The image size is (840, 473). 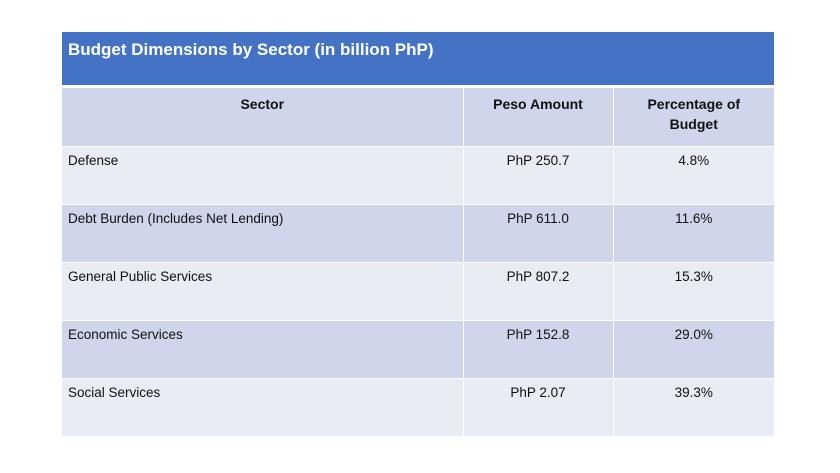 What do you see at coordinates (537, 117) in the screenshot?
I see `header-peso-amount: Peso Amount` at bounding box center [537, 117].